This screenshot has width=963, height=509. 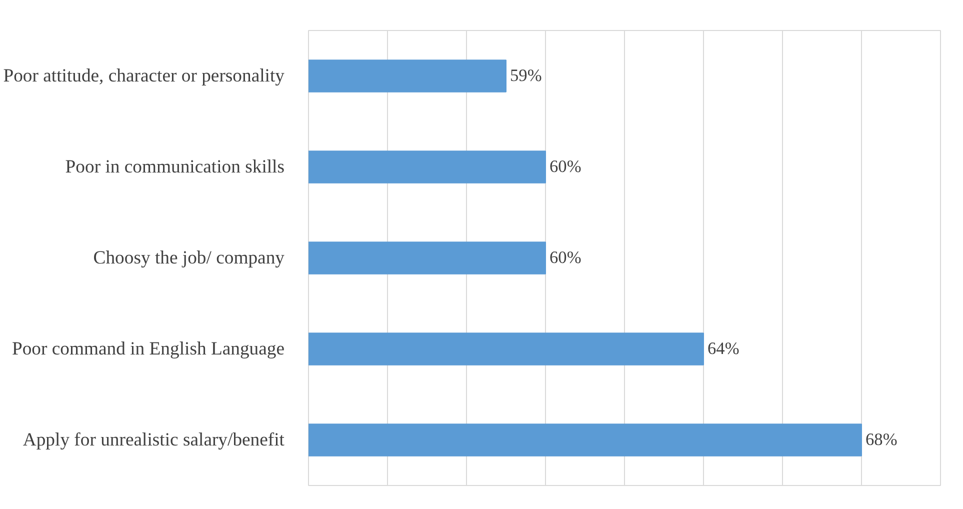 I want to click on y-tick-label: Apply for unrealistic salary/benefit, so click(x=154, y=440).